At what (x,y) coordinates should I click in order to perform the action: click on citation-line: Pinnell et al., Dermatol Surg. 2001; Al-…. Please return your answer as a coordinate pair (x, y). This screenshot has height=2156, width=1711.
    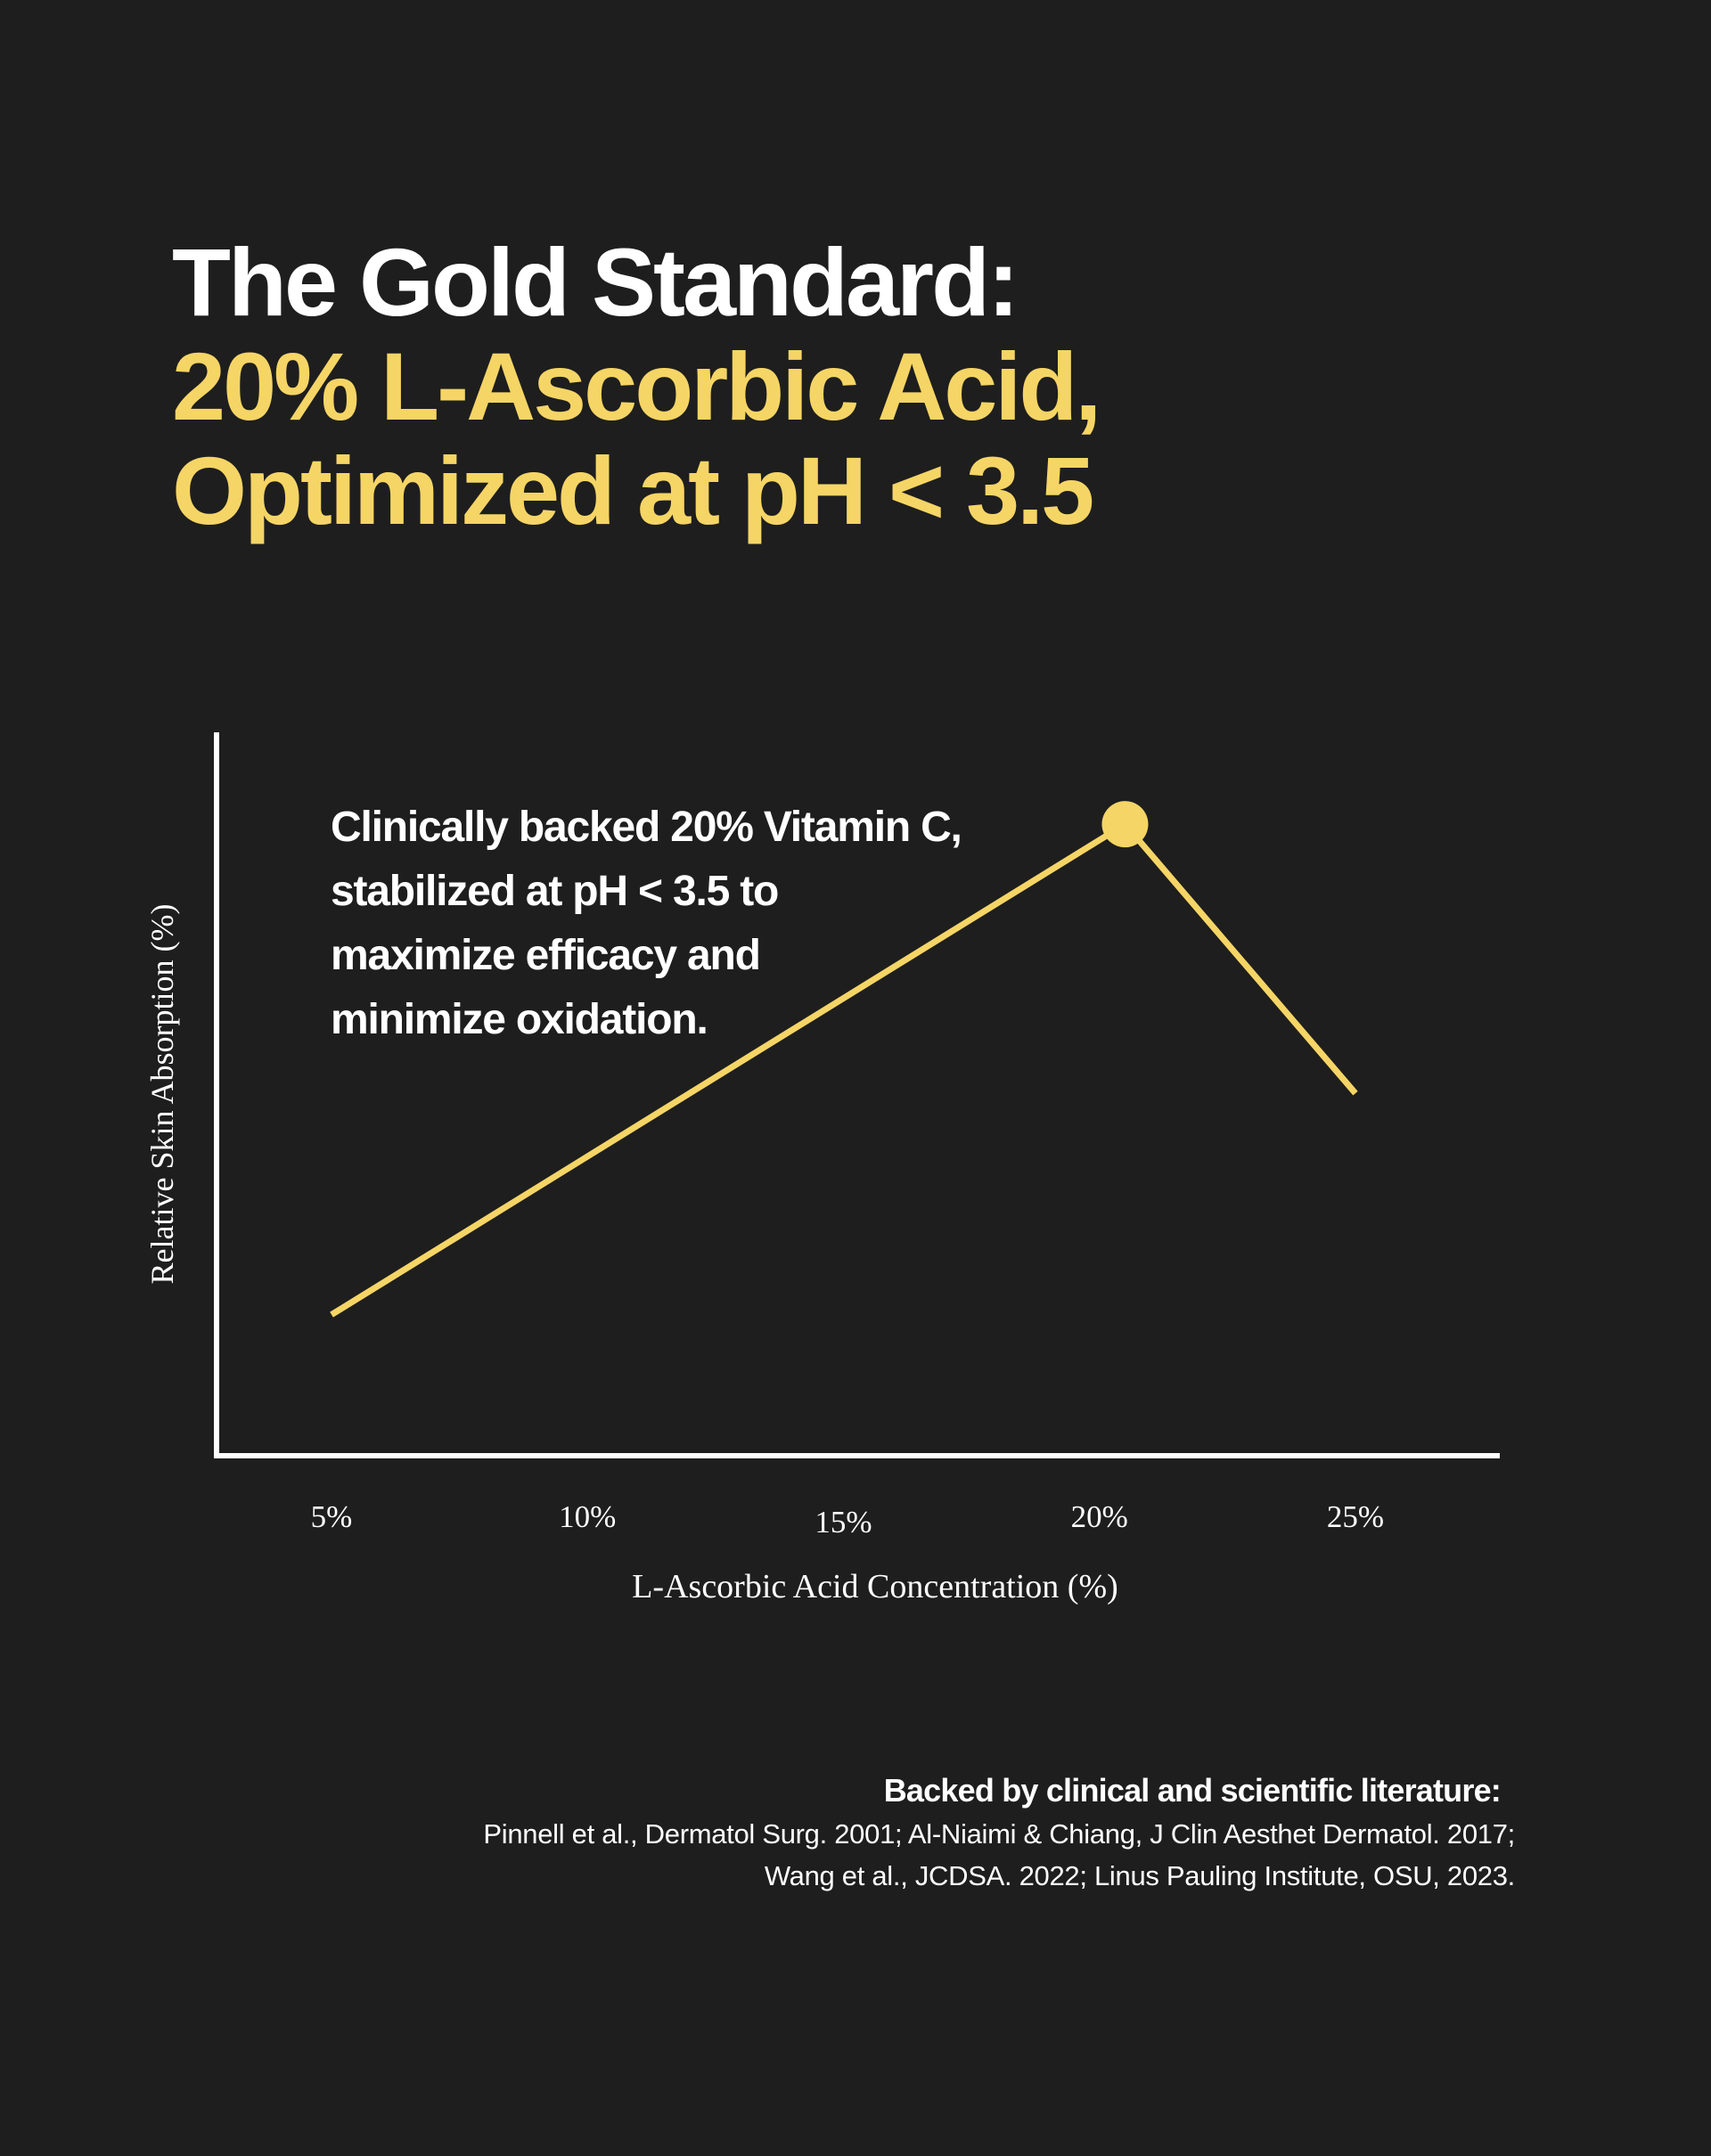
    Looking at the image, I should click on (999, 1834).